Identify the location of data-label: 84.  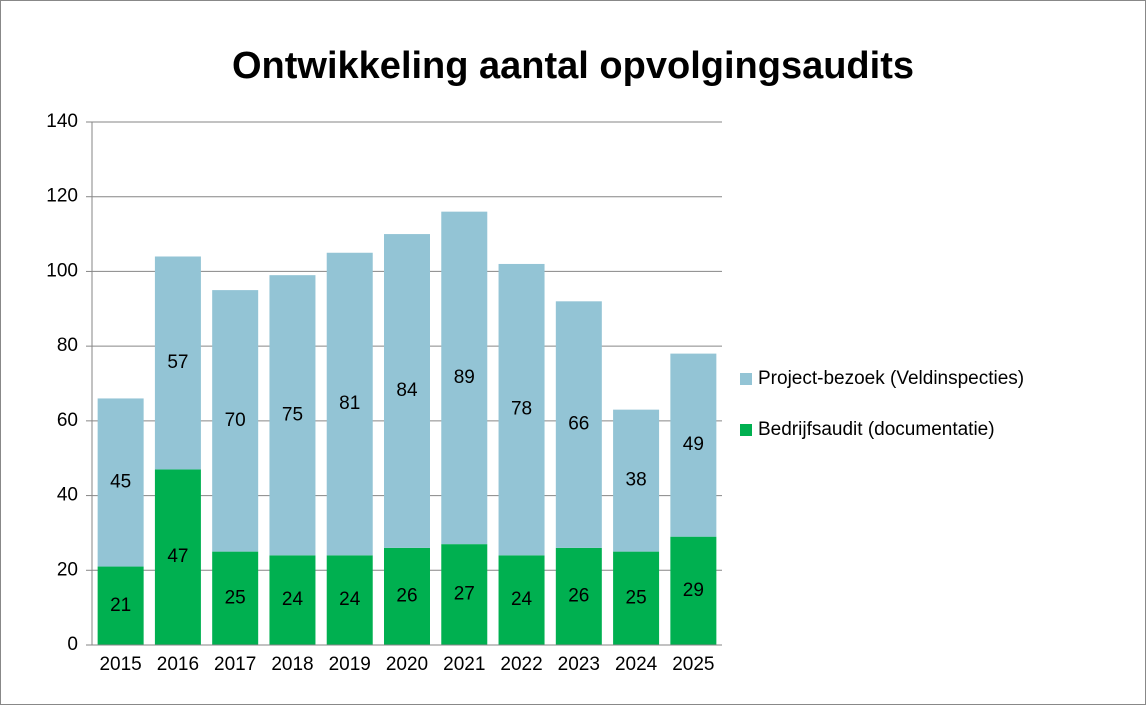
(407, 390).